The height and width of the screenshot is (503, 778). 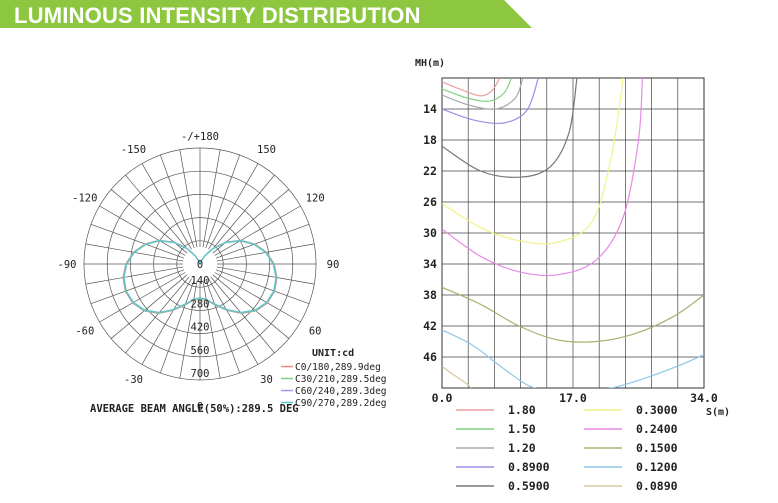 I want to click on polar-curve-left, so click(x=162, y=277).